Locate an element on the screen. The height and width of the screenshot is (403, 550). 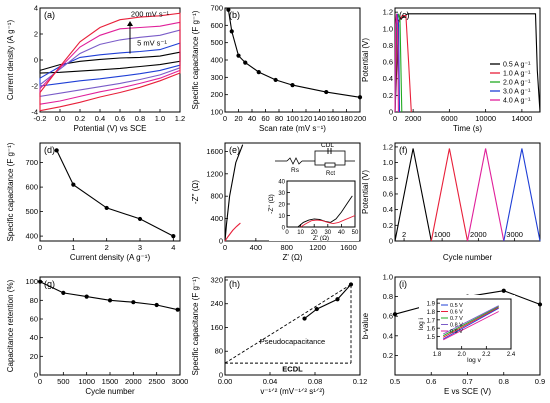
y-tick-label: -4 is located at coordinates (34, 112).